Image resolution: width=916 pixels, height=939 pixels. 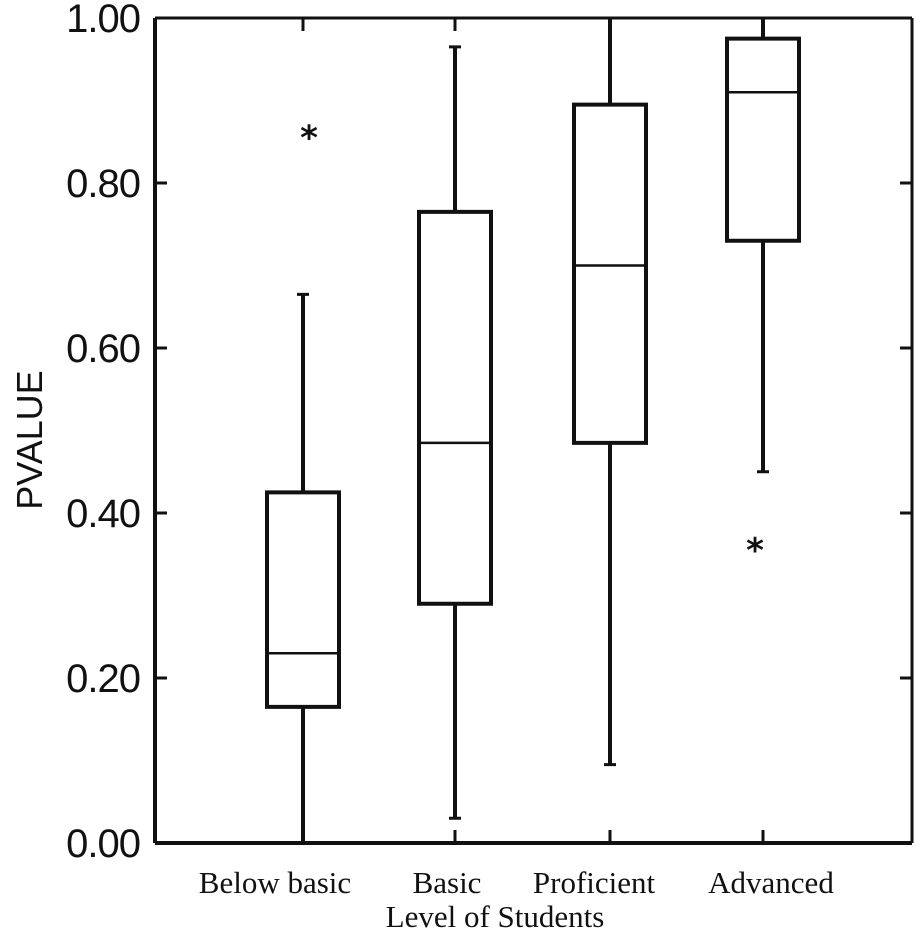 What do you see at coordinates (447, 882) in the screenshot?
I see `x-category-label: Basic` at bounding box center [447, 882].